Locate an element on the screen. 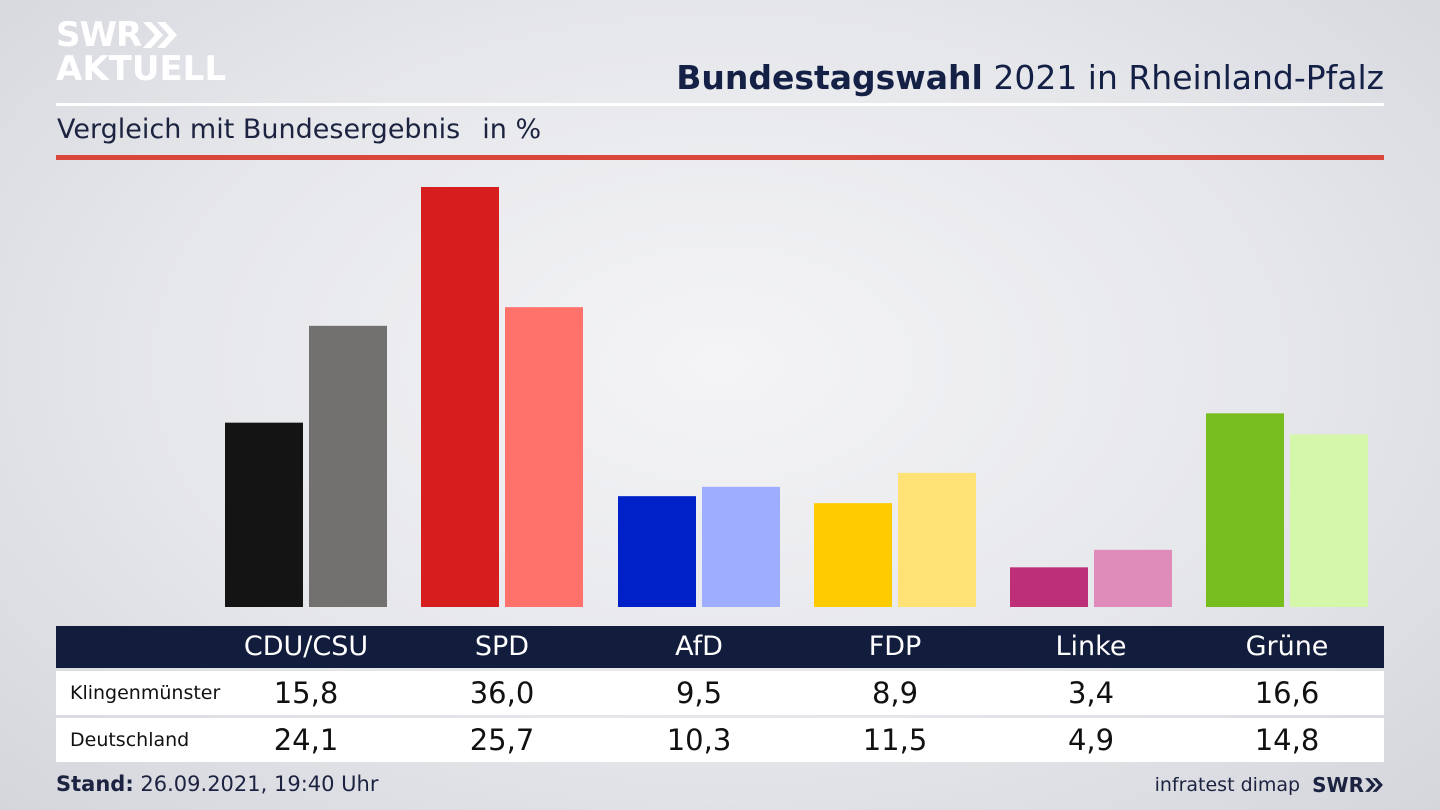  logo-line1: SWR is located at coordinates (99, 35).